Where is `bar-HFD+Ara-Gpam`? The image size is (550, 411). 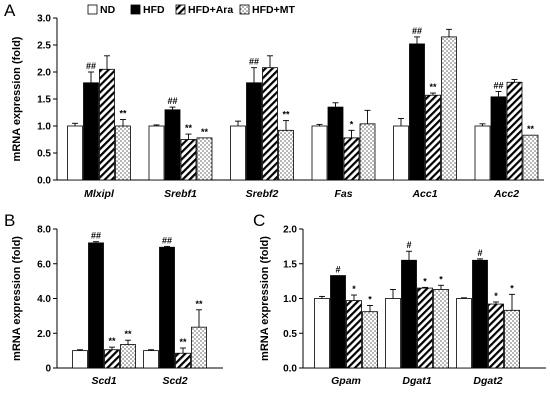
bar-HFD+Ara-Gpam is located at coordinates (354, 334).